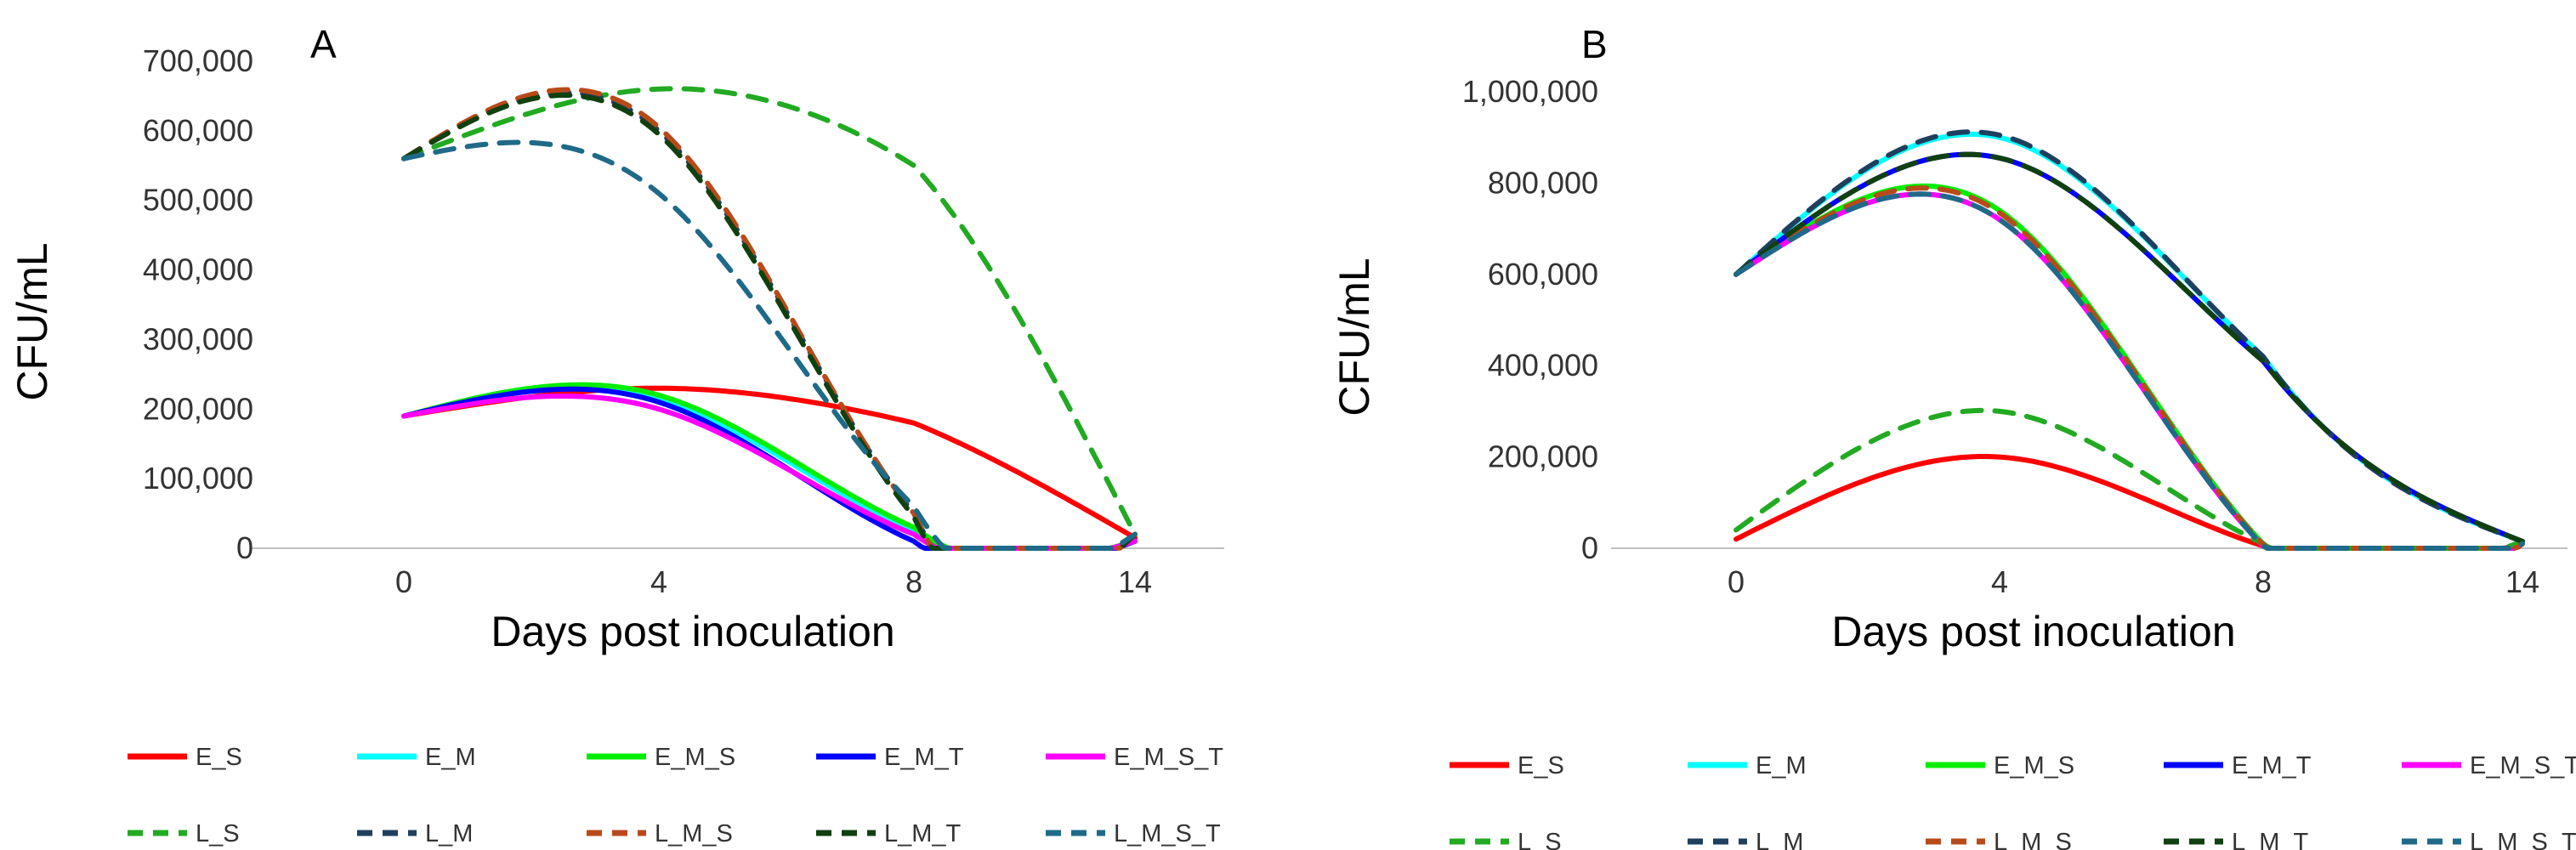  I want to click on y-tick-label: 1,000,000, so click(1530, 91).